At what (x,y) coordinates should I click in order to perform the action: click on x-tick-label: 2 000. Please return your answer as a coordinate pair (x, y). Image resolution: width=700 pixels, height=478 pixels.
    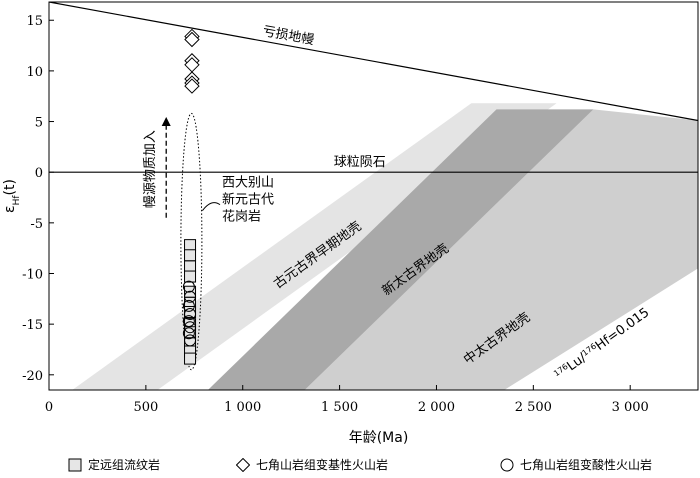
    Looking at the image, I should click on (436, 407).